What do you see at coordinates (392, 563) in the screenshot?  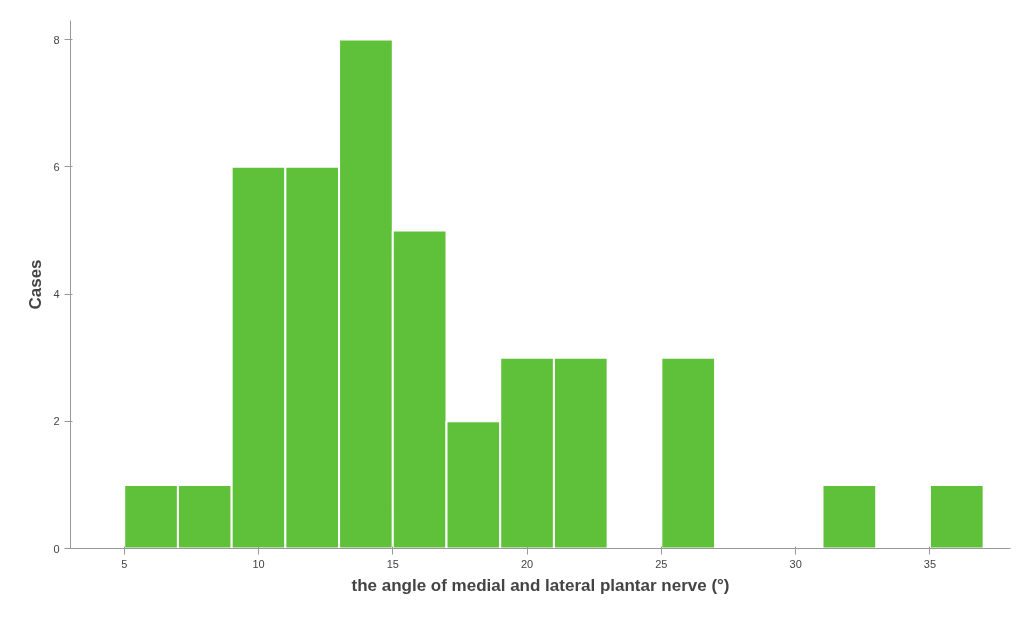 I see `x-tick-label: 15` at bounding box center [392, 563].